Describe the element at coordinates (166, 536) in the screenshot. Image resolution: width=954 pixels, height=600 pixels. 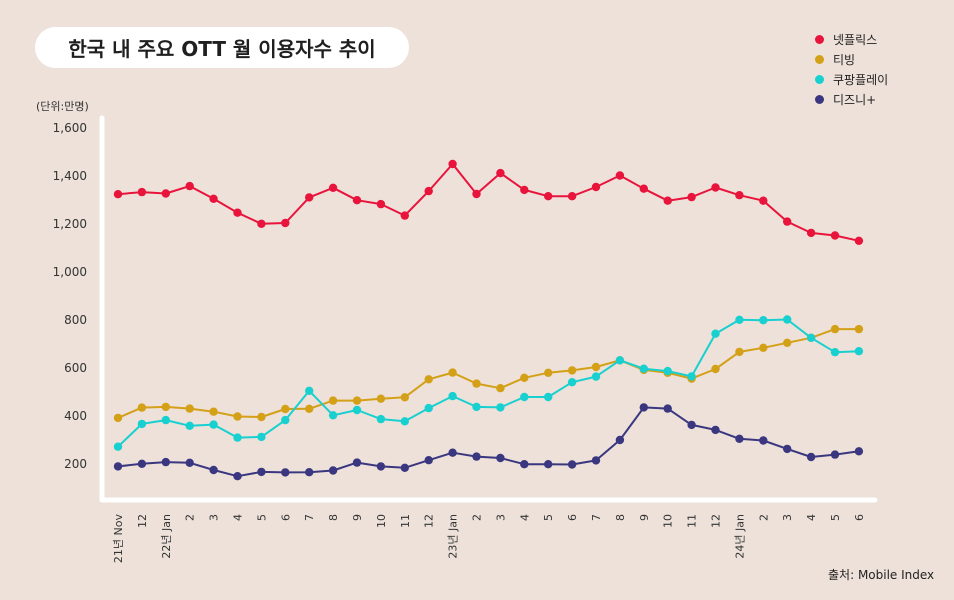
I see `x-tick-label: 22년 Jan` at that location.